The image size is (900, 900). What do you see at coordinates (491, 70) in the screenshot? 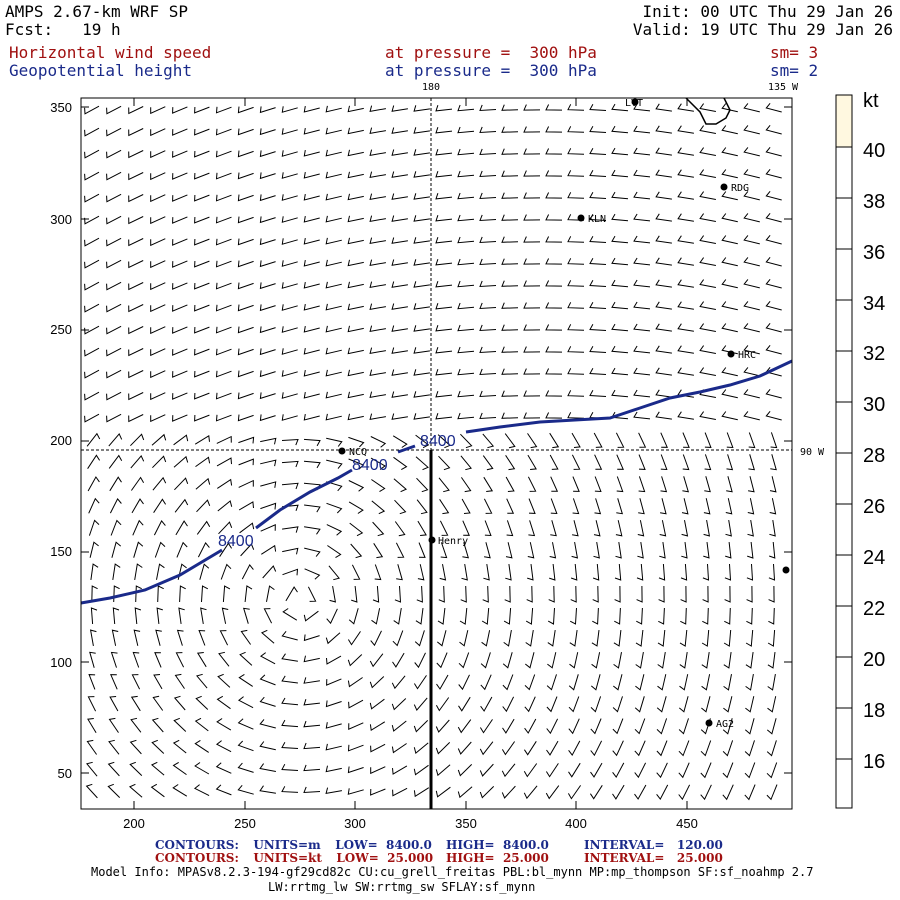
I see `field2-level: at pressure = 300 hPa` at bounding box center [491, 70].